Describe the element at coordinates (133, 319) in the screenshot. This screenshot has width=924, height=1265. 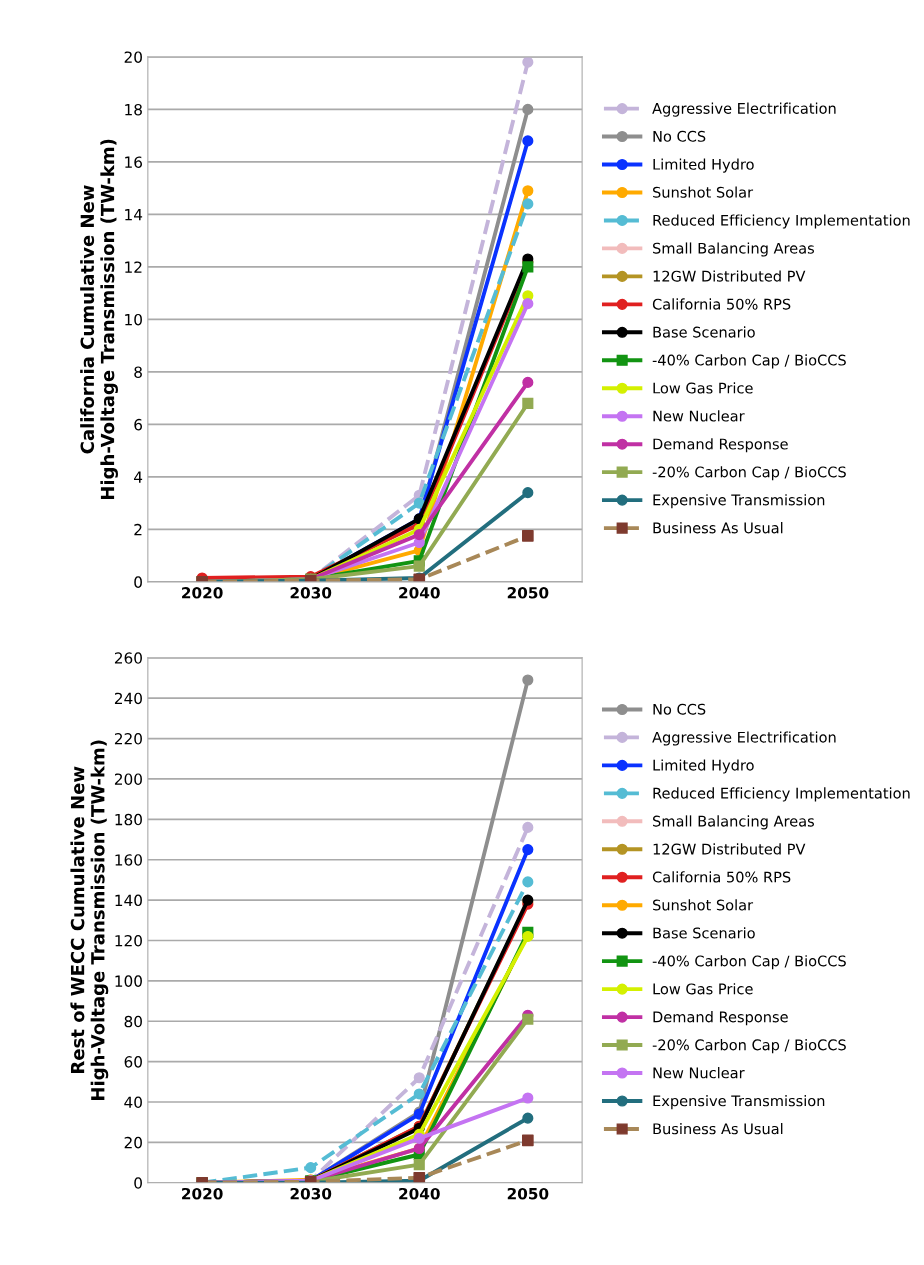
I see `y-tick-label: 10` at that location.